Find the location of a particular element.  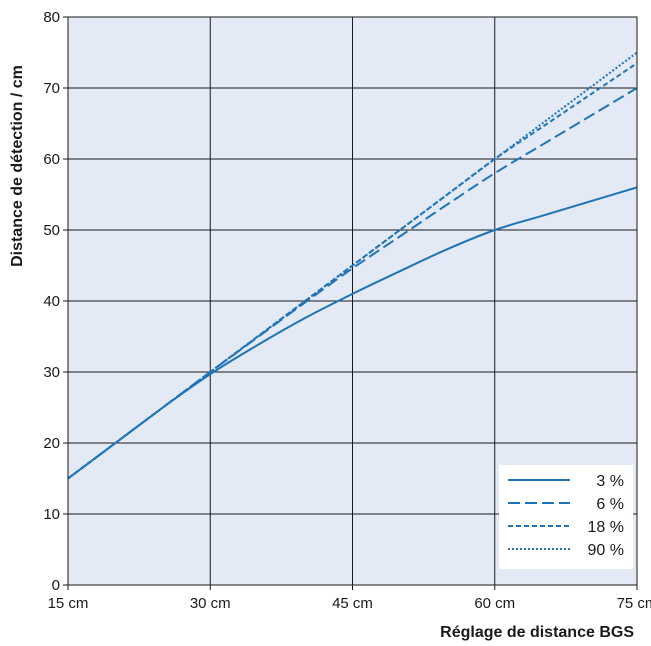

y-tick-label: 30 is located at coordinates (51, 372).